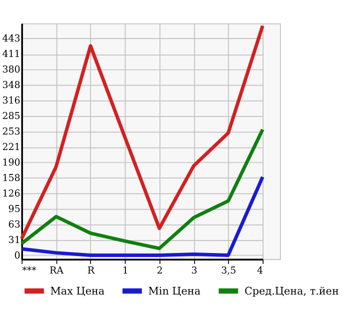  I want to click on y-tick-label: 380, so click(11, 70).